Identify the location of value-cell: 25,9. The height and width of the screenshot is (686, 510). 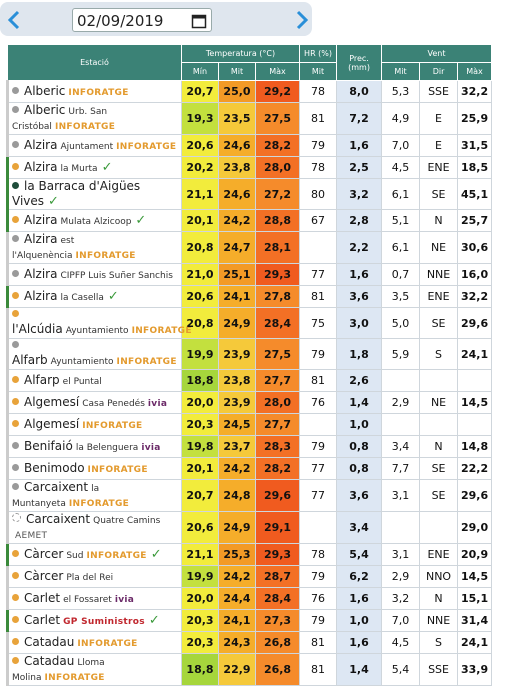
(475, 118).